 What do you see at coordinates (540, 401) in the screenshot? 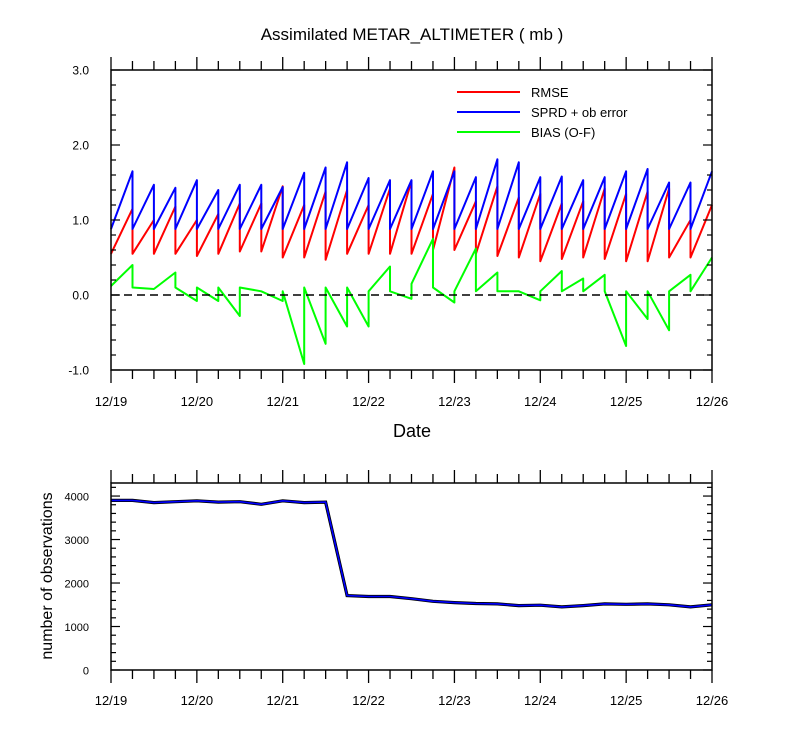
I see `top-xtick-label: 12/24` at bounding box center [540, 401].